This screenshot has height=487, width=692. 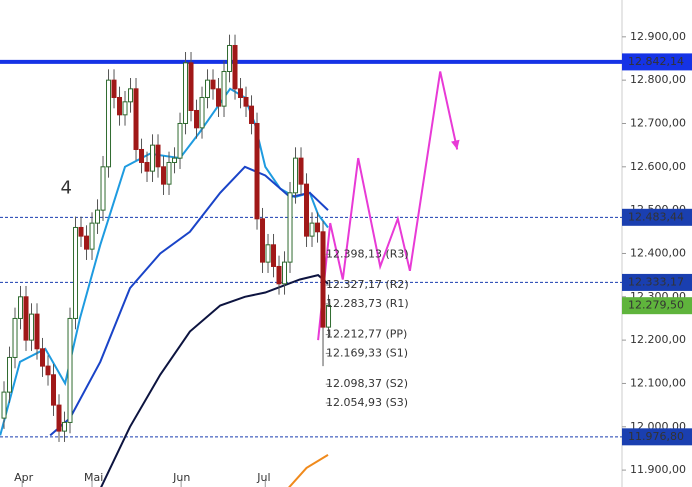 What do you see at coordinates (24, 477) in the screenshot?
I see `x-tick-label: Apr` at bounding box center [24, 477].